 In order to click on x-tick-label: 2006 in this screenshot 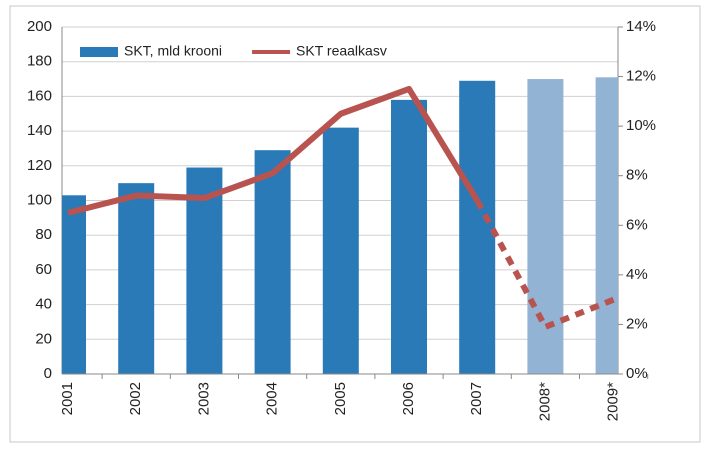, I will do `click(408, 398)`.